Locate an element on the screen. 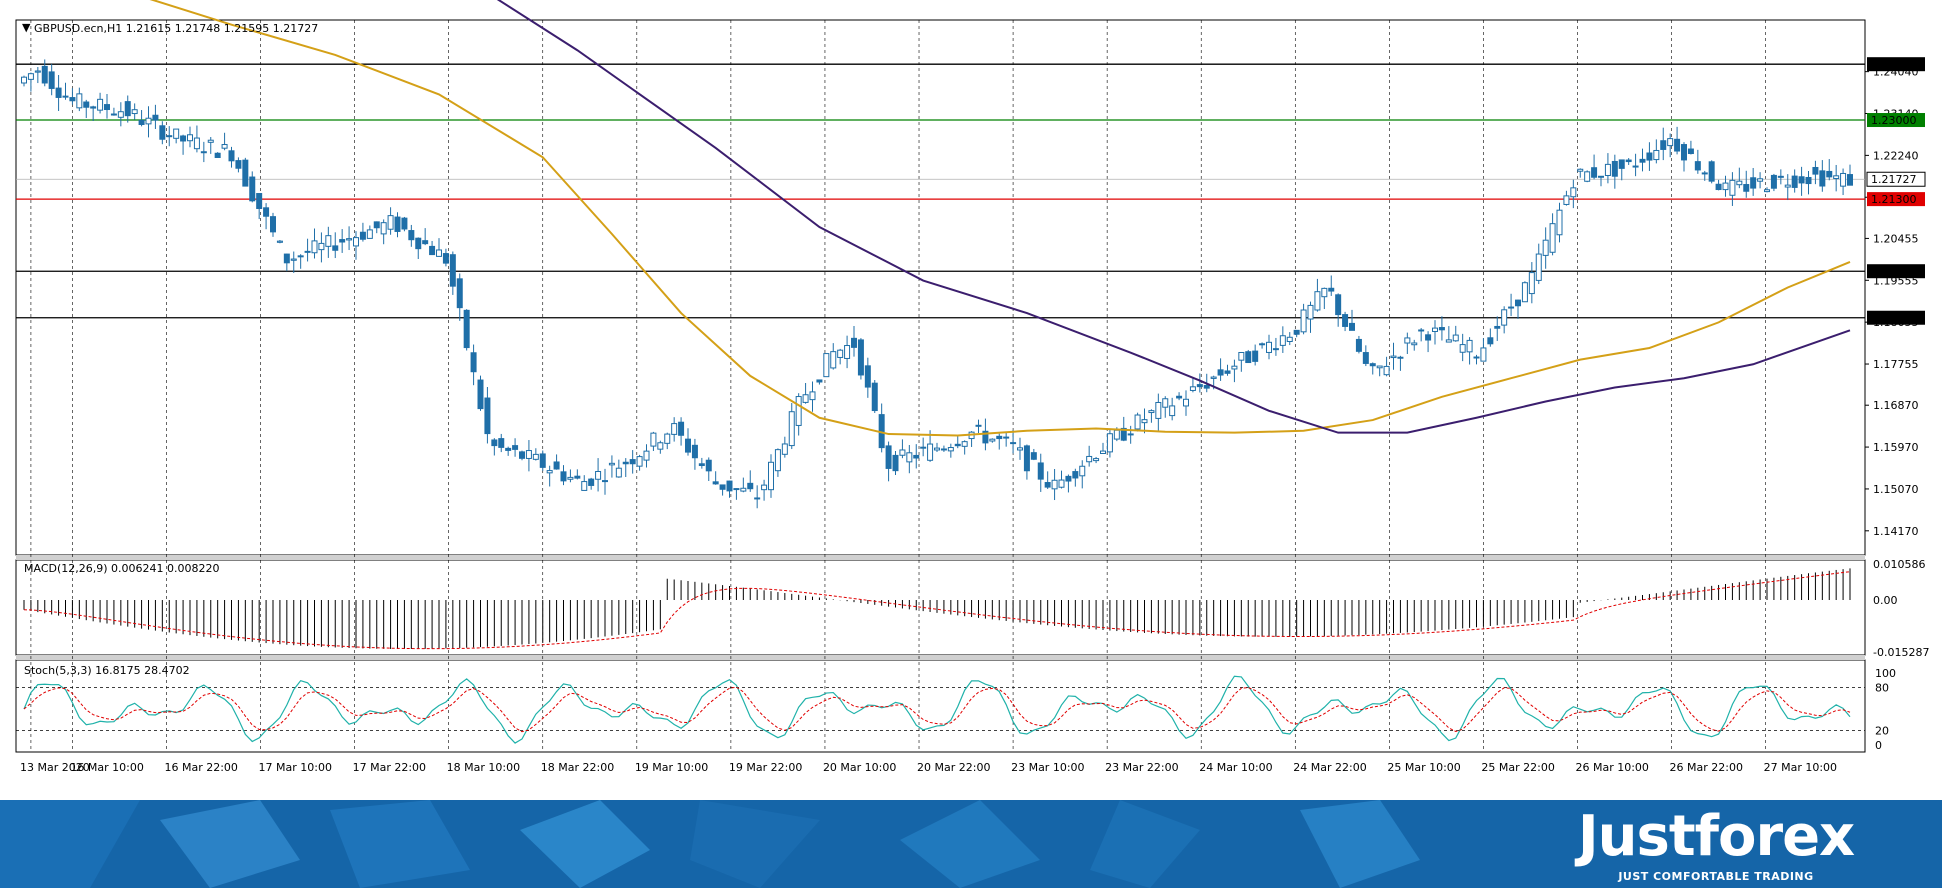 The height and width of the screenshot is (888, 1942). time-label: 16 Mar 22:00 is located at coordinates (200, 767).